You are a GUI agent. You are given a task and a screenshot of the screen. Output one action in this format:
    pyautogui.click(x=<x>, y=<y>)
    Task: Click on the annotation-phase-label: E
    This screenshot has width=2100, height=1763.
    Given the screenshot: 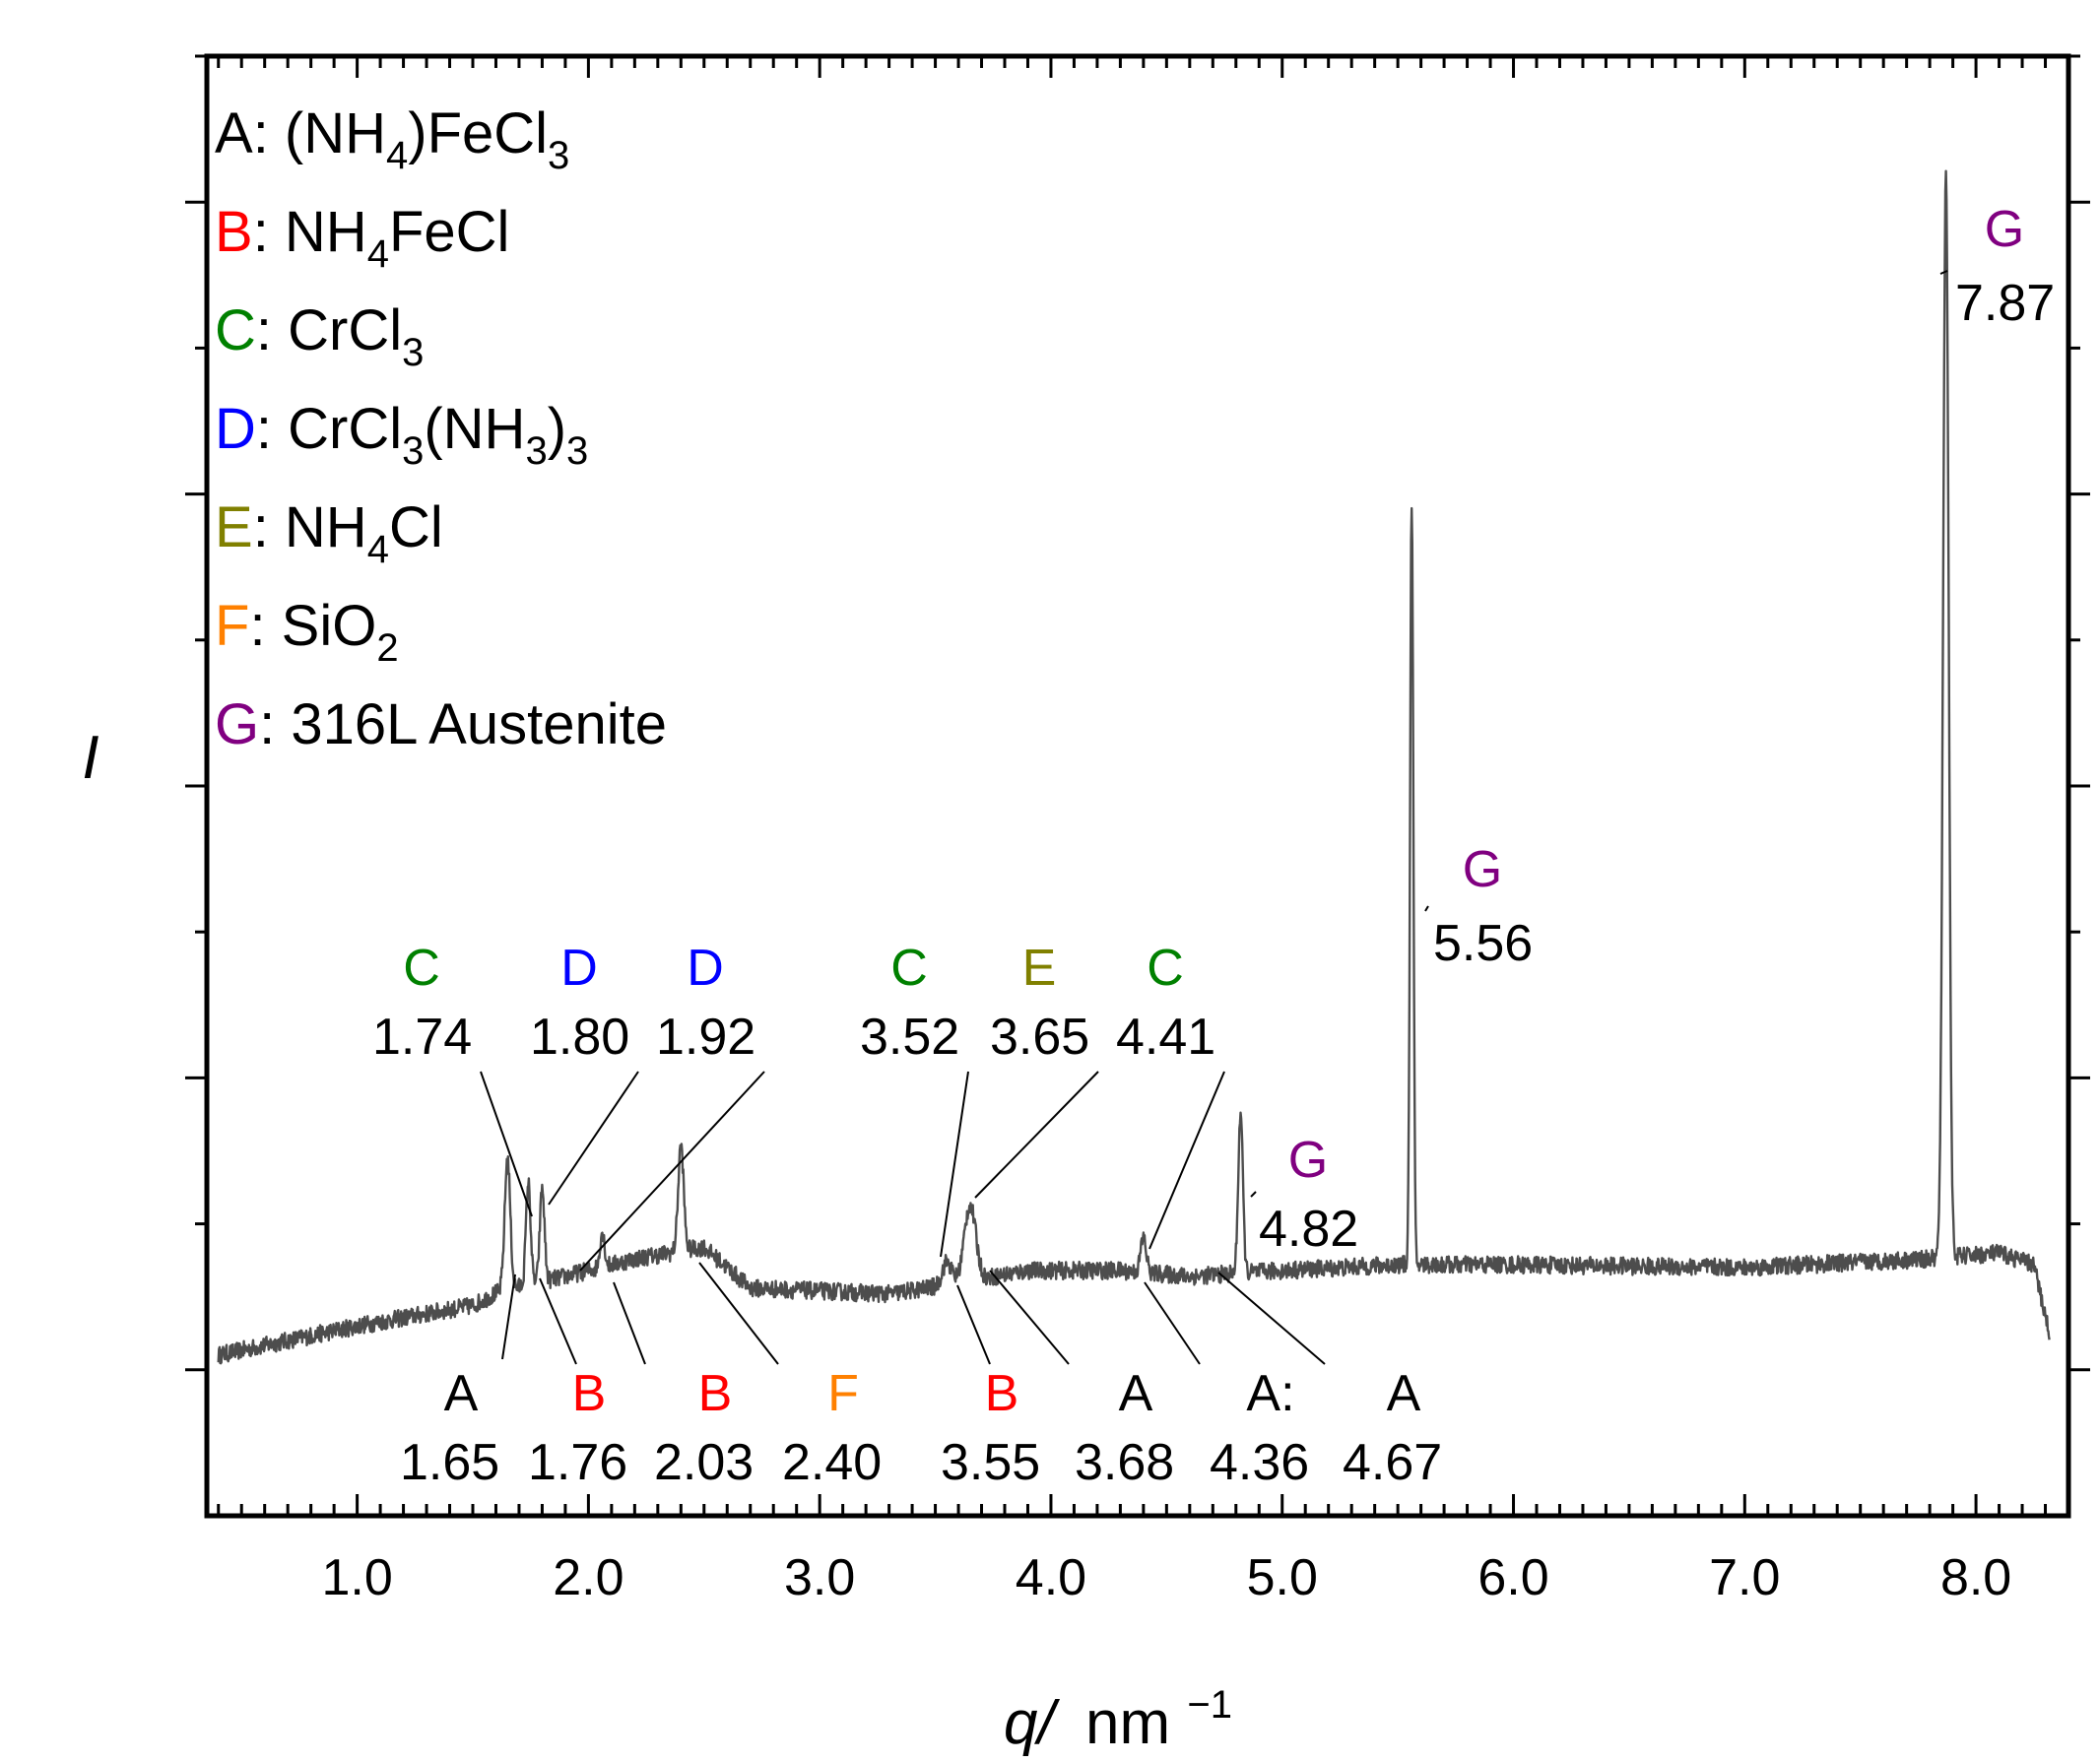 What is the action you would take?
    pyautogui.click(x=1040, y=968)
    